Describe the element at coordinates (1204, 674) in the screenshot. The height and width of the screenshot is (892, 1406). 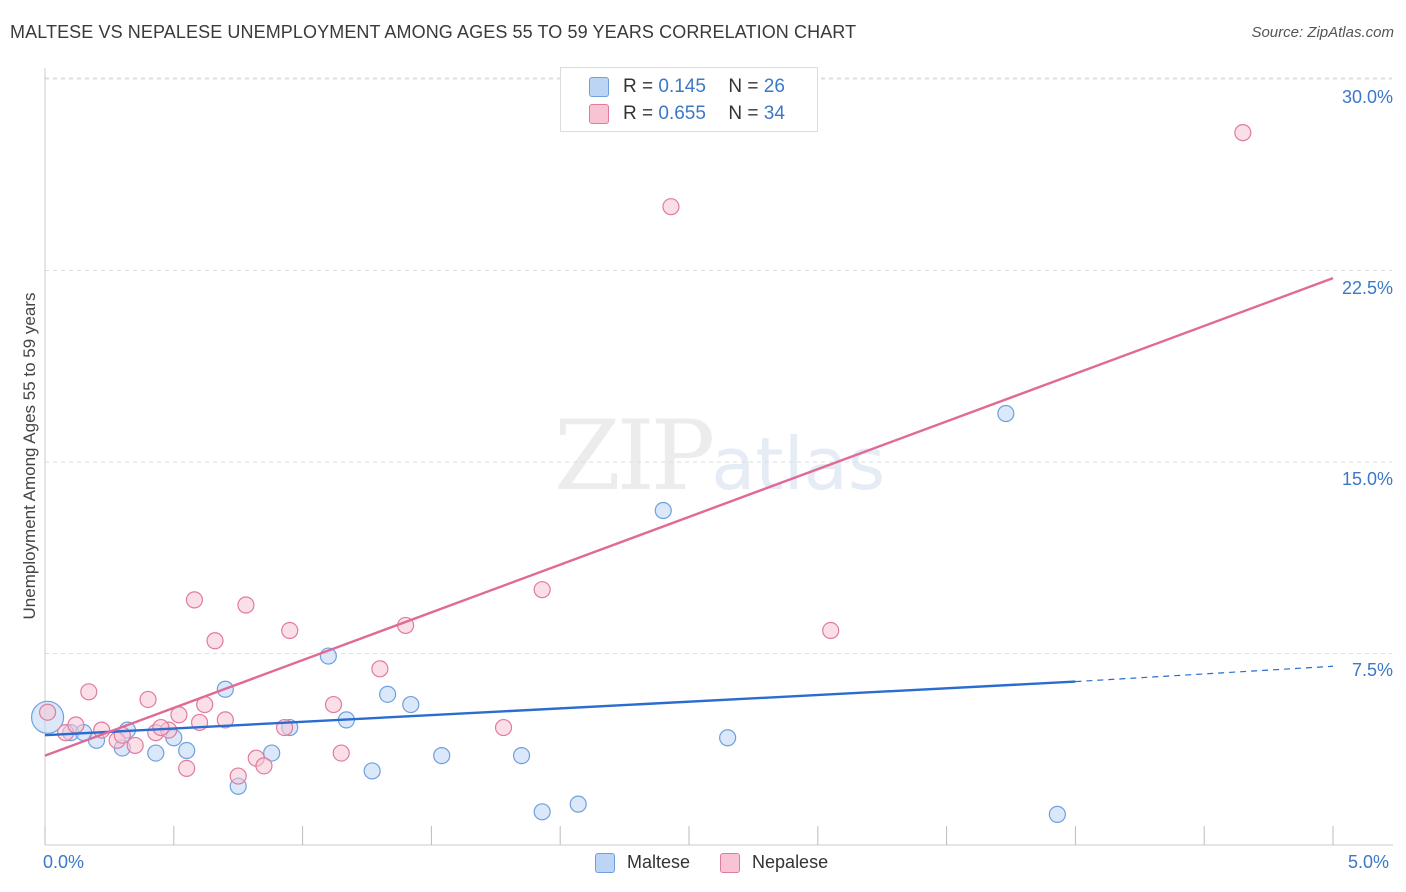
I see `maltese-trend-extension` at that location.